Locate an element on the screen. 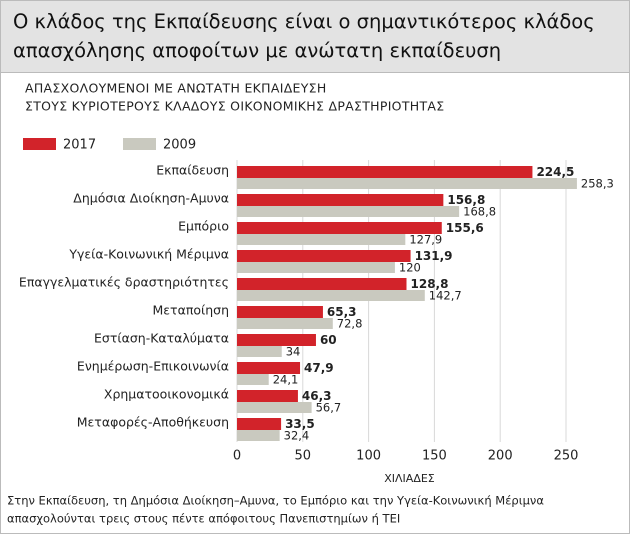  value-label: 56,7 is located at coordinates (329, 408).